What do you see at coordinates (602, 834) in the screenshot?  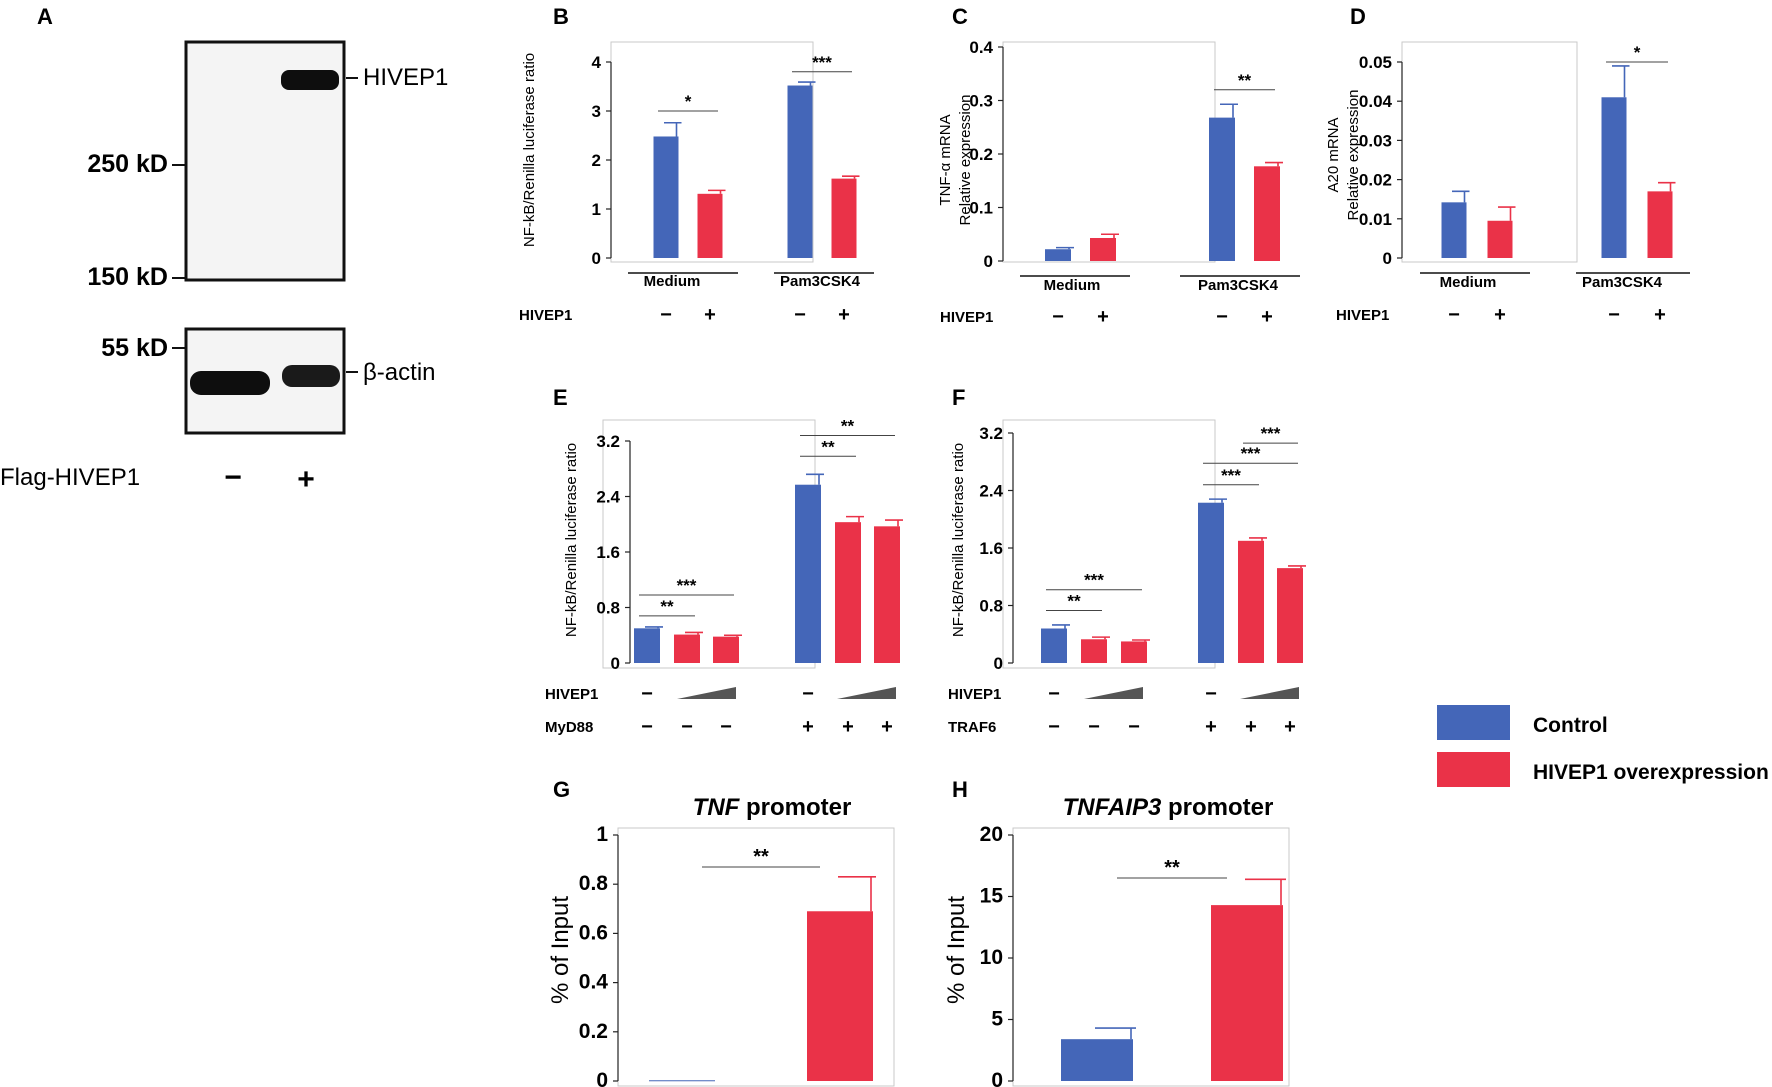 I see `chart-g-ytick-label: 1` at bounding box center [602, 834].